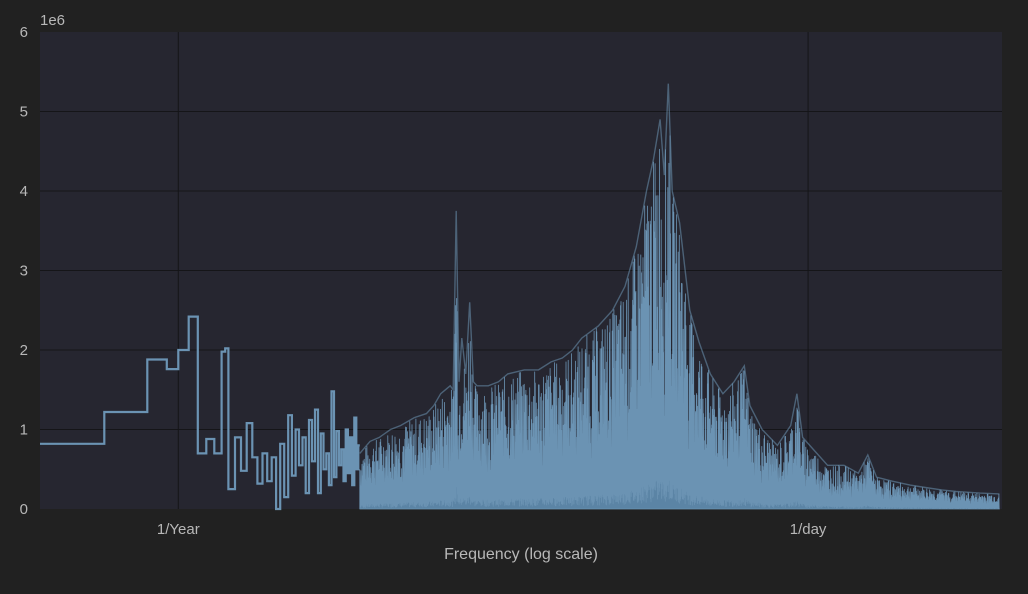 The width and height of the screenshot is (1028, 594). What do you see at coordinates (521, 554) in the screenshot?
I see `x-axis-label: Frequency (log scale)` at bounding box center [521, 554].